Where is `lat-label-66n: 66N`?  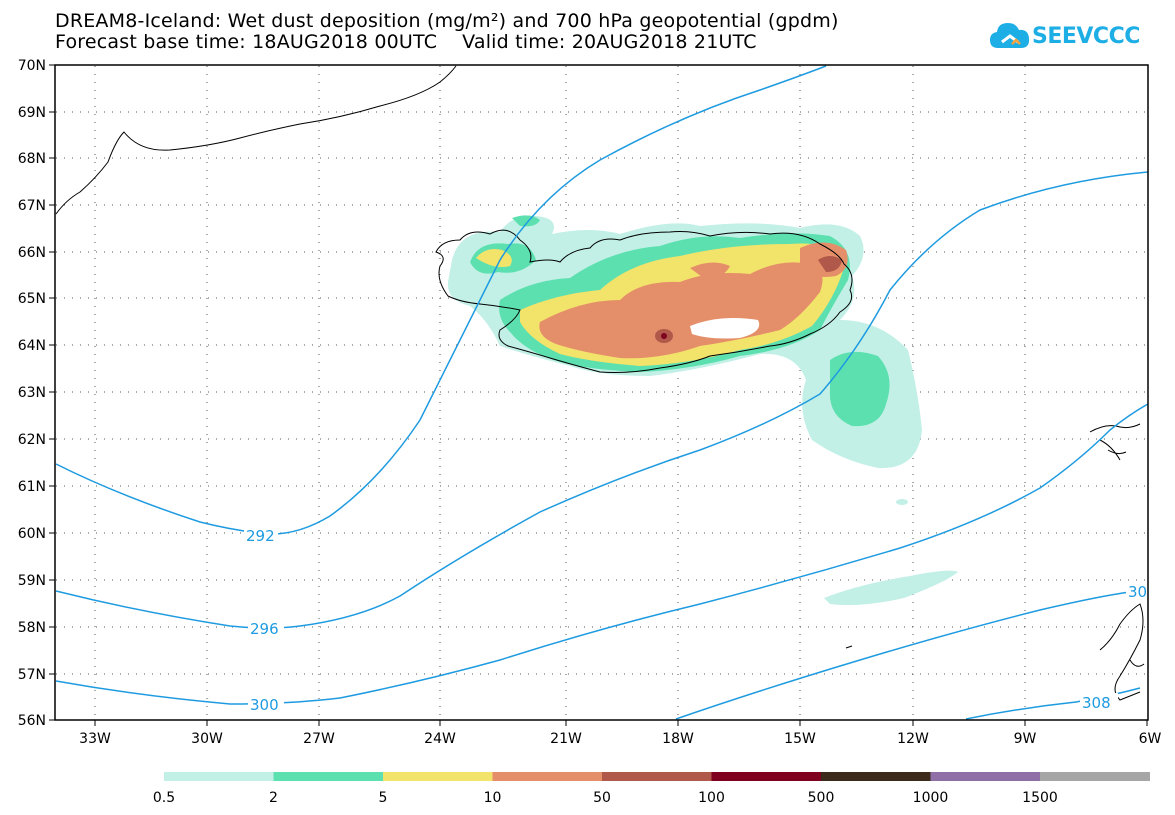
lat-label-66n: 66N is located at coordinates (32, 253).